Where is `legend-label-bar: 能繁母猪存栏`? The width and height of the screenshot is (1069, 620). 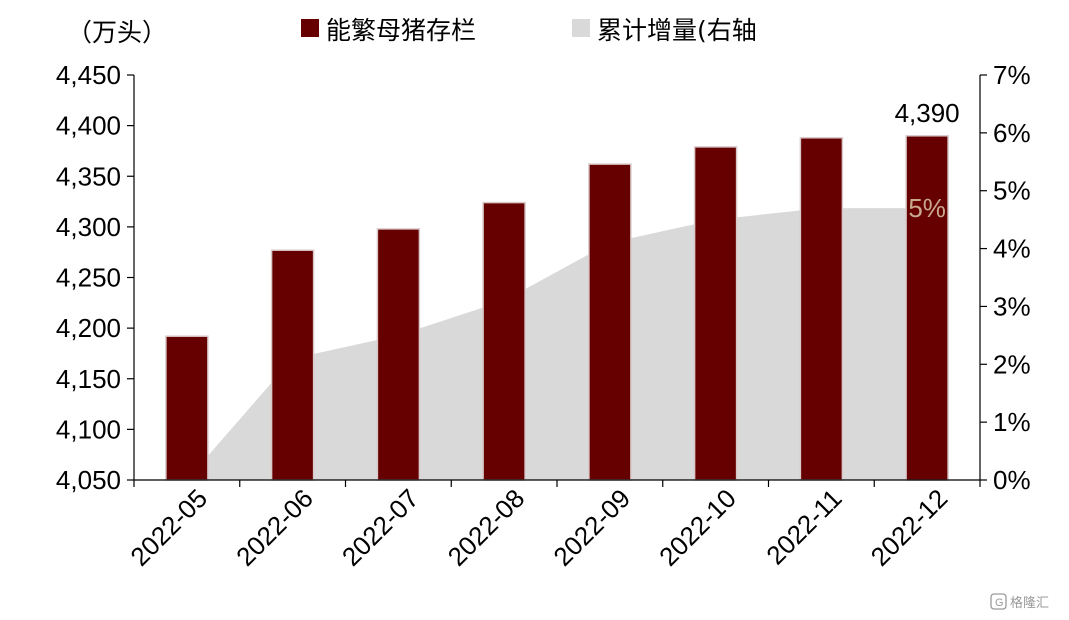 legend-label-bar: 能繁母猪存栏 is located at coordinates (401, 30).